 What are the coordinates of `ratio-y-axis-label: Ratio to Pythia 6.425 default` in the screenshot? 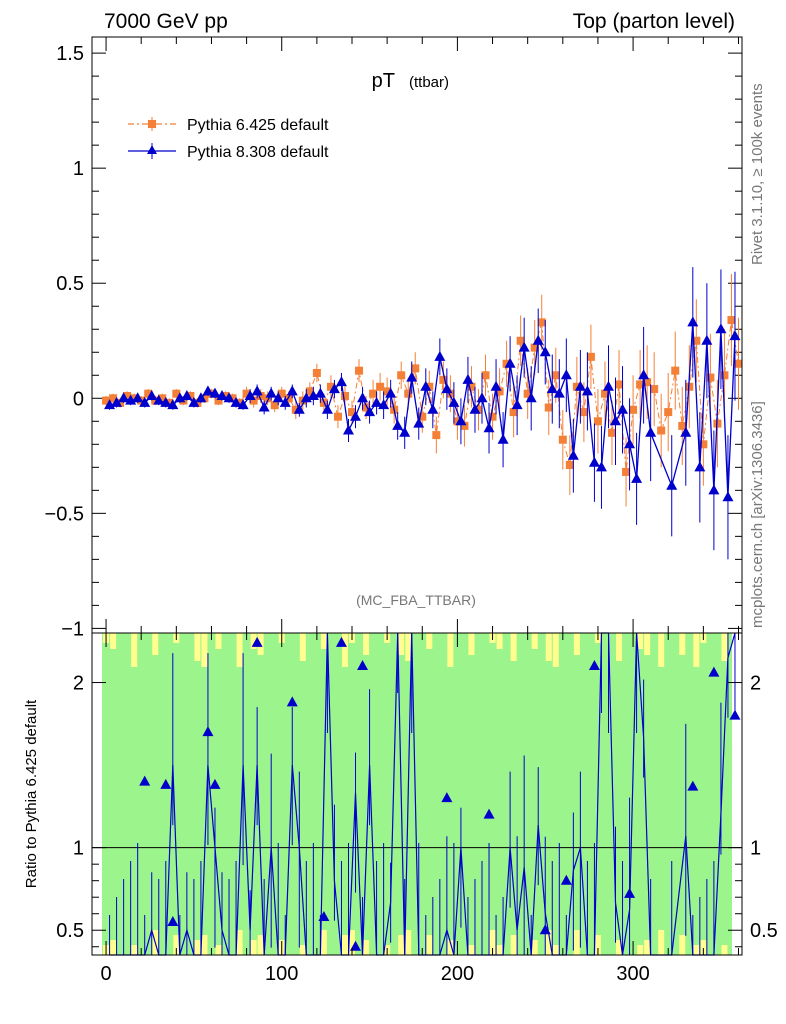 It's located at (31, 793).